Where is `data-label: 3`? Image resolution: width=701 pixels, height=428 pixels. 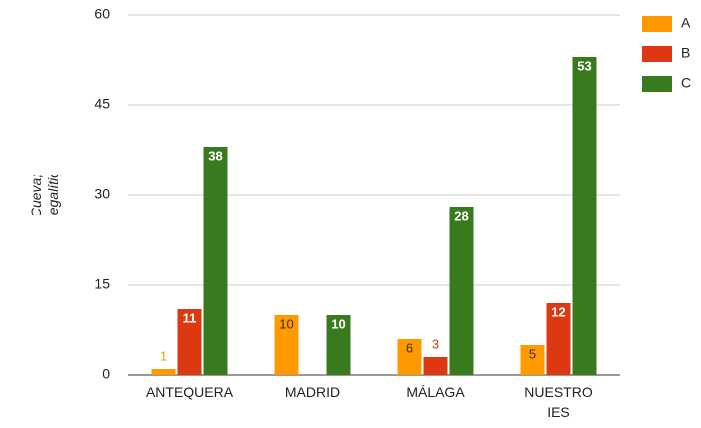 data-label: 3 is located at coordinates (435, 343).